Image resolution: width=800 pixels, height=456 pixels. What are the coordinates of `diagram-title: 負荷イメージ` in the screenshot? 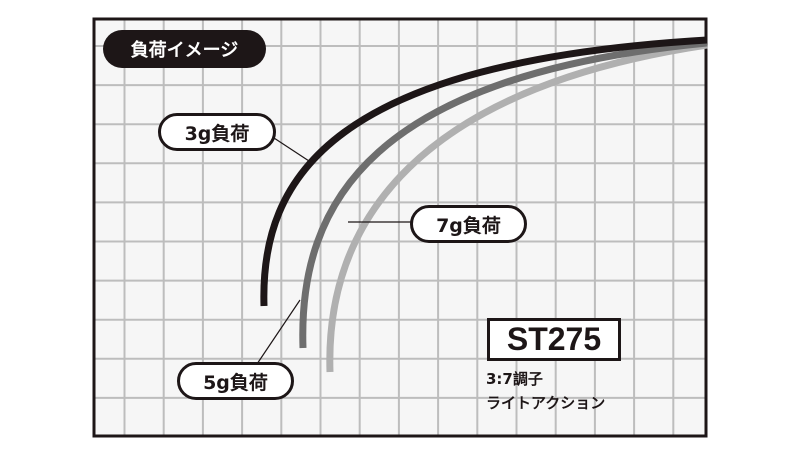 It's located at (184, 49).